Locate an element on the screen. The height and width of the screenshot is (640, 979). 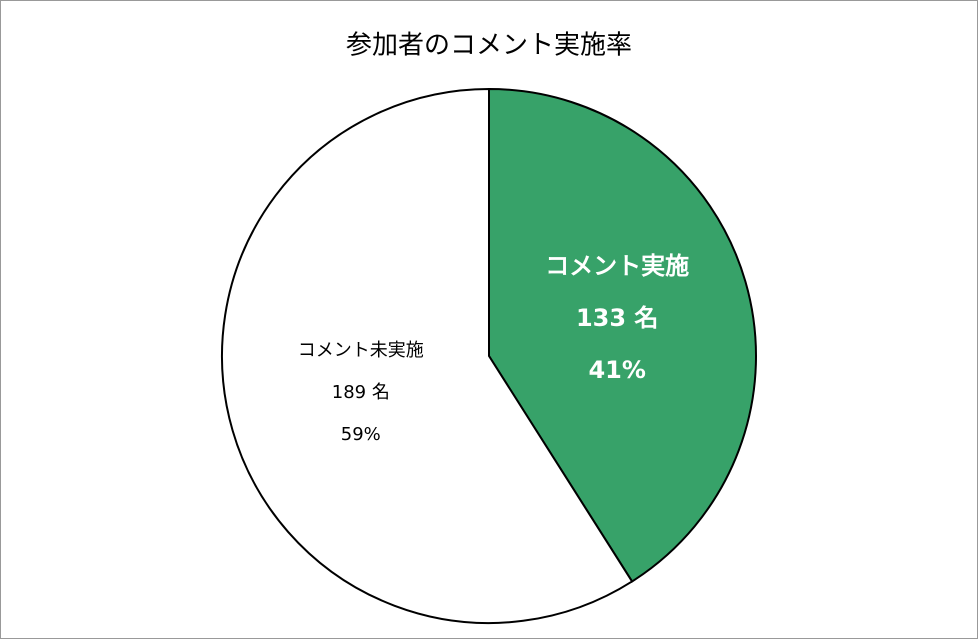
percent-label: 41% is located at coordinates (616, 370).